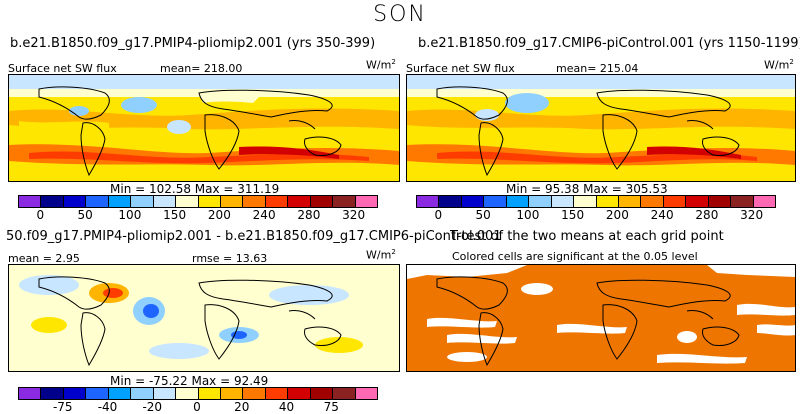 Image resolution: width=800 pixels, height=414 pixels. I want to click on top-right-map, so click(601, 128).